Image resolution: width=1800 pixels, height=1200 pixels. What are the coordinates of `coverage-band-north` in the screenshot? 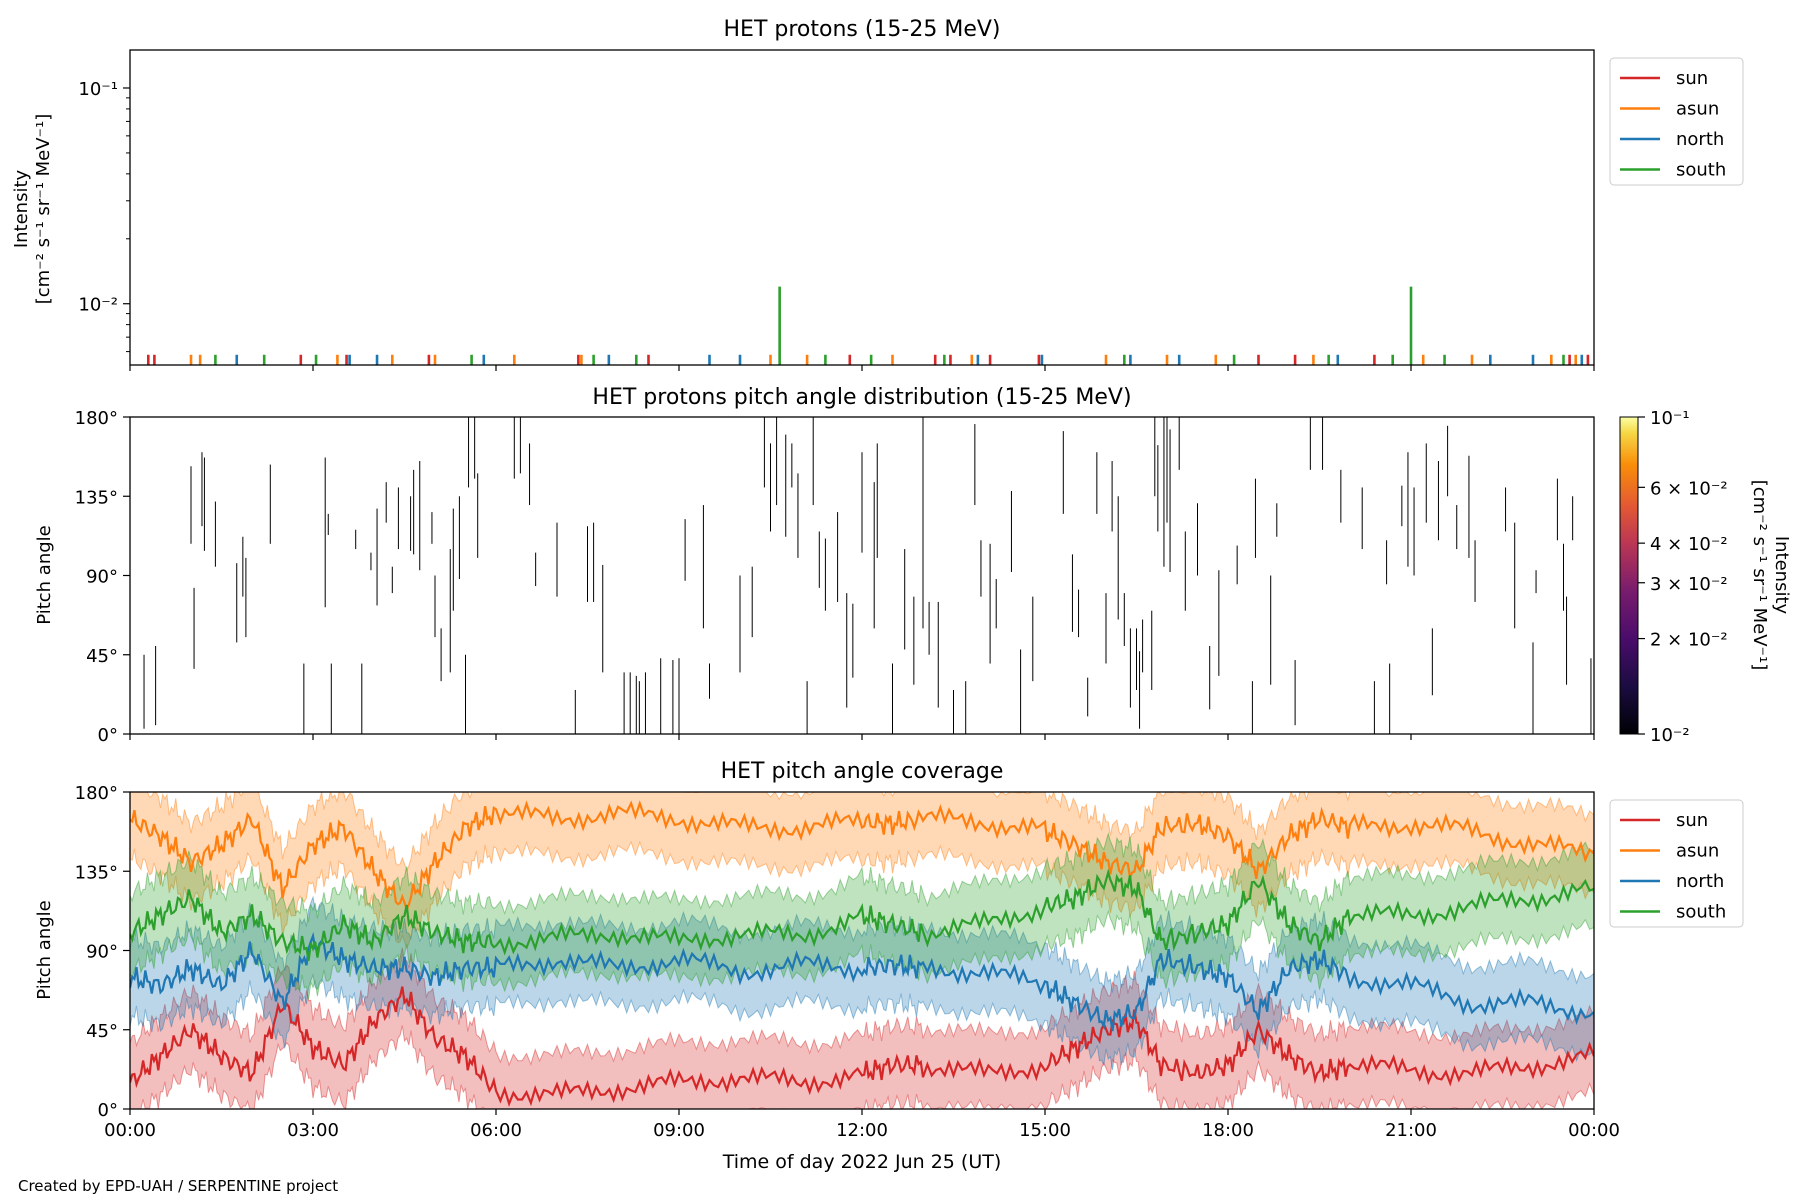 It's located at (862, 982).